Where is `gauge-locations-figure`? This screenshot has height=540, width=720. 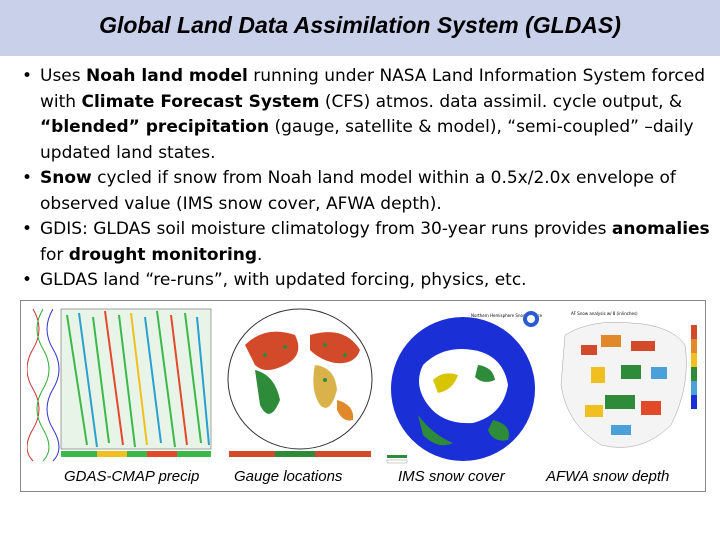
gauge-locations-figure is located at coordinates (300, 382).